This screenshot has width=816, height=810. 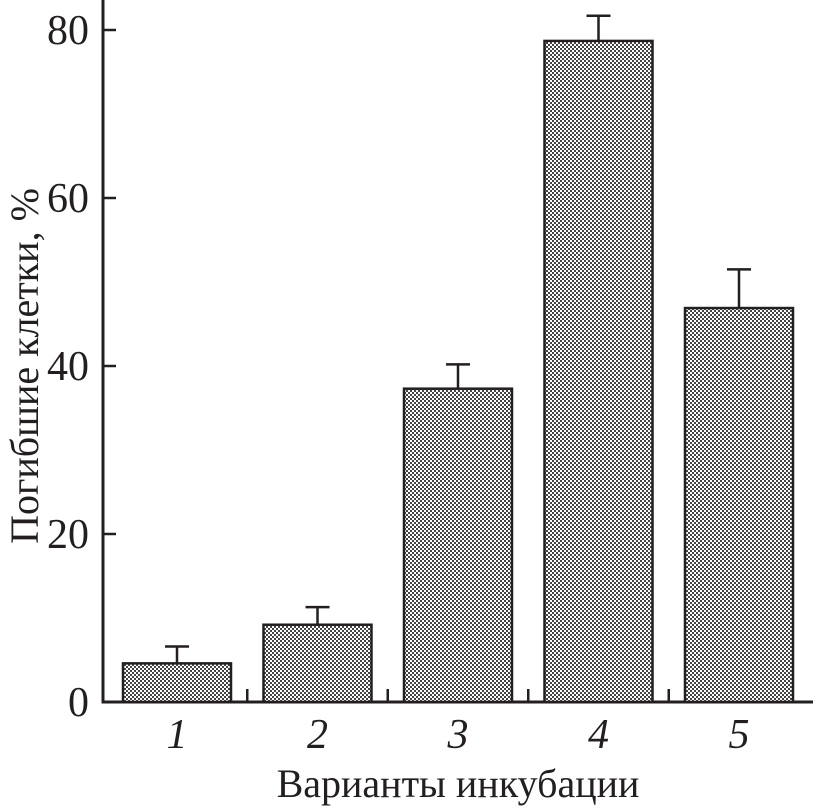 I want to click on x-tick-label: 1, so click(x=177, y=735).